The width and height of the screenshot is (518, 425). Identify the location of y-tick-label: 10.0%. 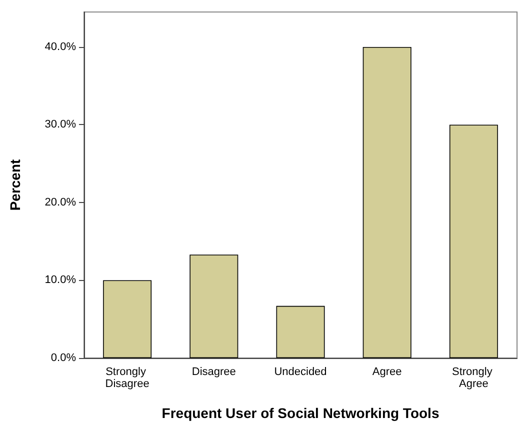
(60, 280).